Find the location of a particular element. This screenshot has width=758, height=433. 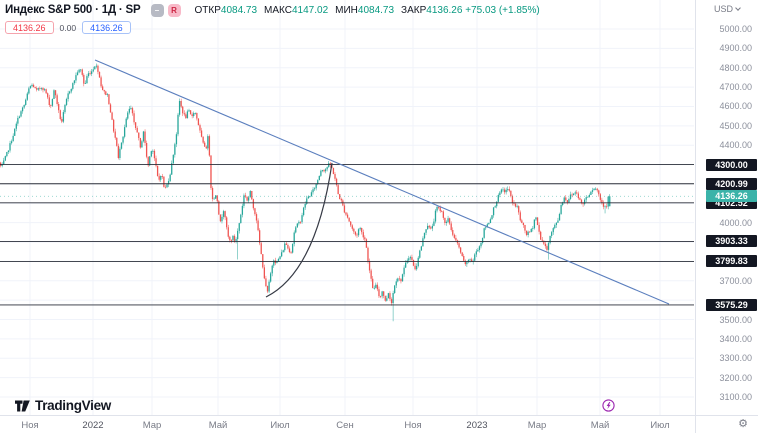

trade-buttons-row: 4136.26 0.00 4136.26 is located at coordinates (272, 27).